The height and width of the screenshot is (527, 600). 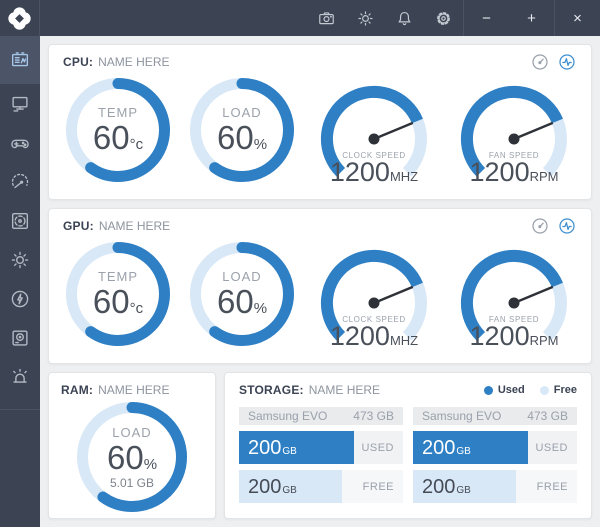 I want to click on maximize-button: +, so click(x=531, y=18).